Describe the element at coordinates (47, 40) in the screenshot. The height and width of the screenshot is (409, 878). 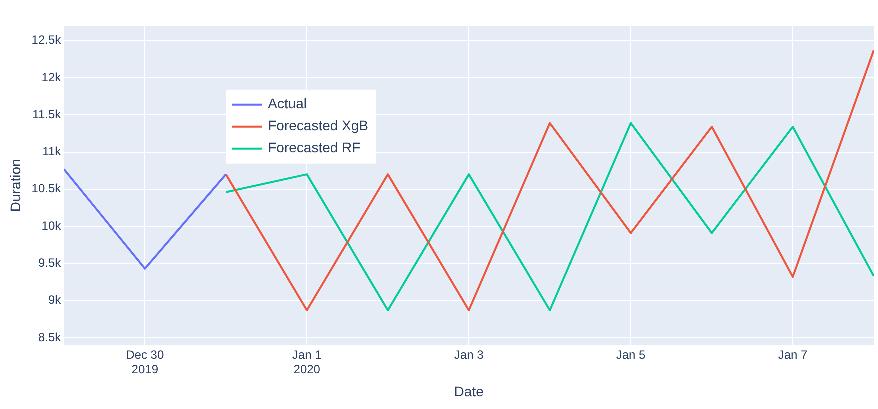
I see `y-tick-label: 12.5k` at that location.